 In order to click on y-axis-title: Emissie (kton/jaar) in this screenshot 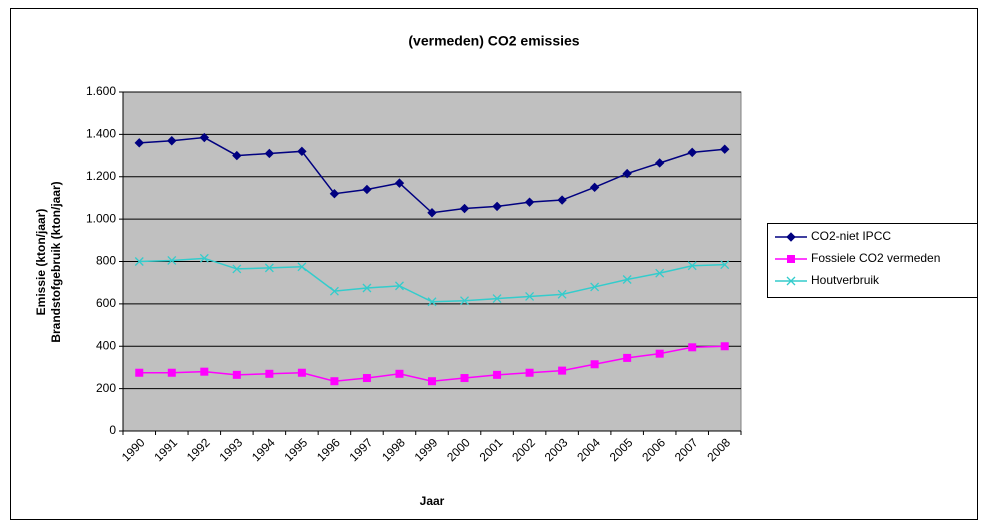, I will do `click(41, 262)`.